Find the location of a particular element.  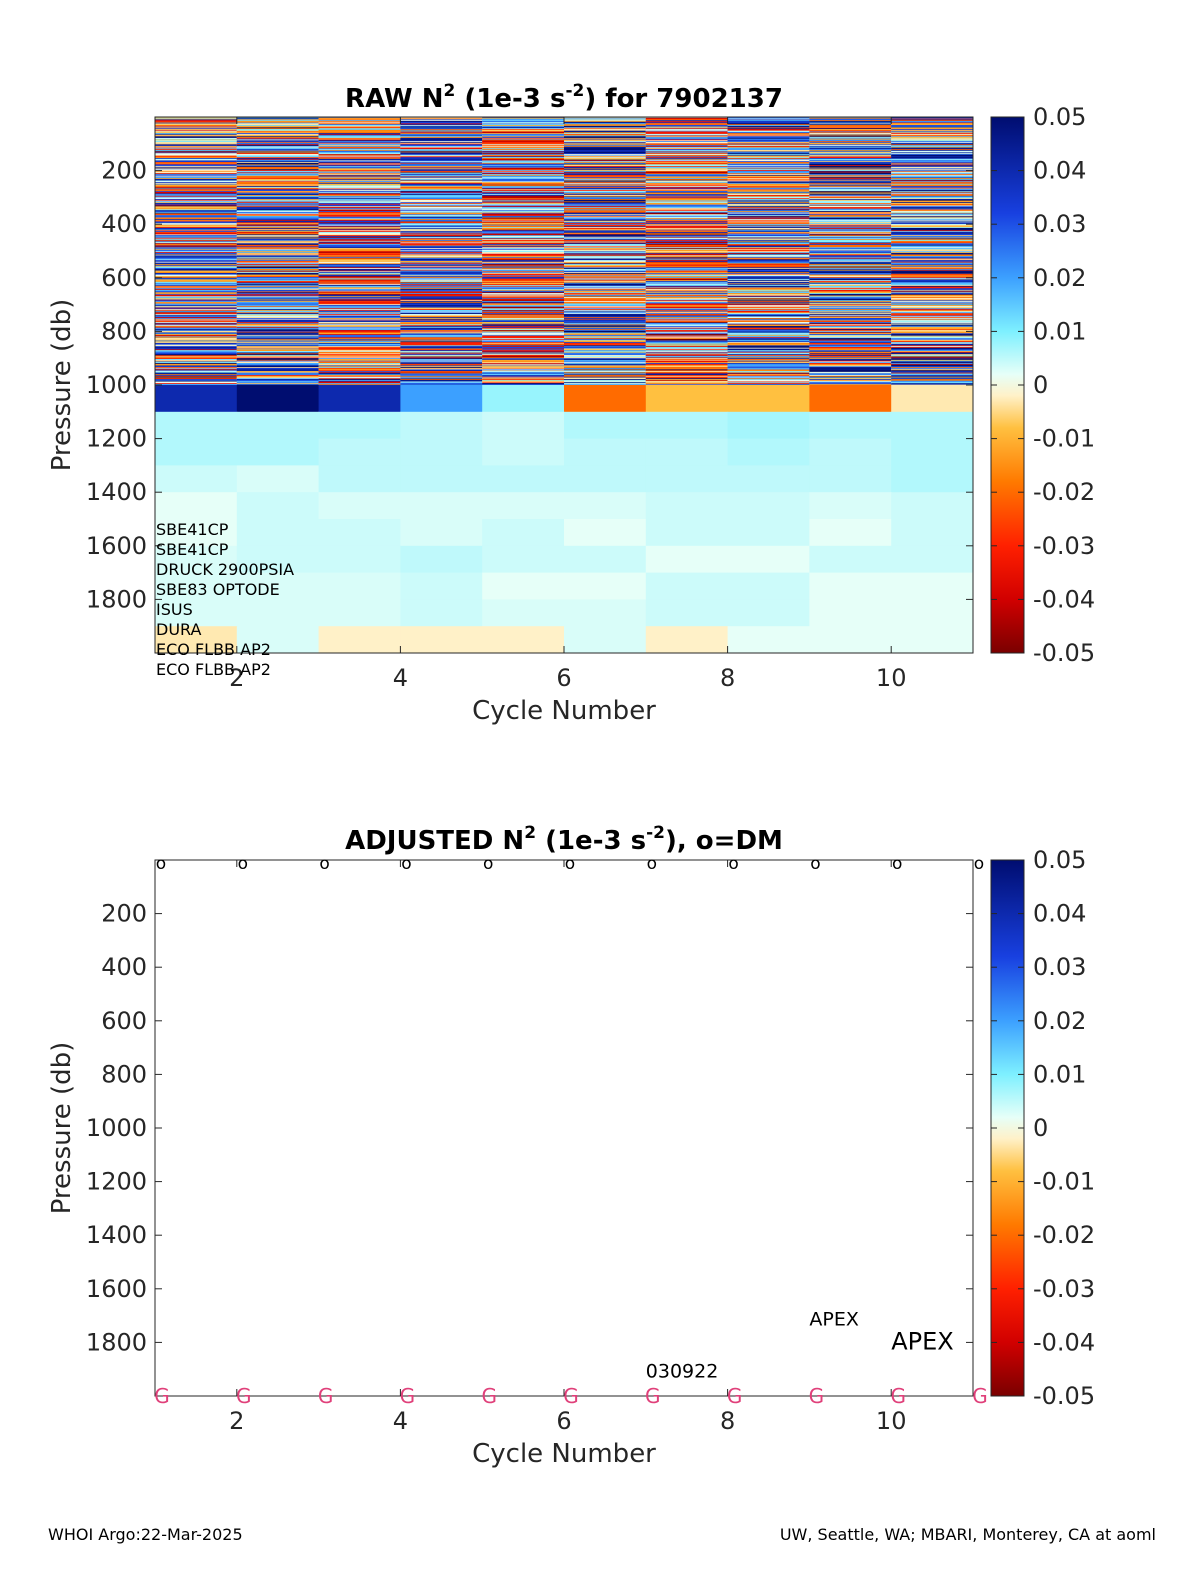

y-tick-label: 400 is located at coordinates (124, 224).